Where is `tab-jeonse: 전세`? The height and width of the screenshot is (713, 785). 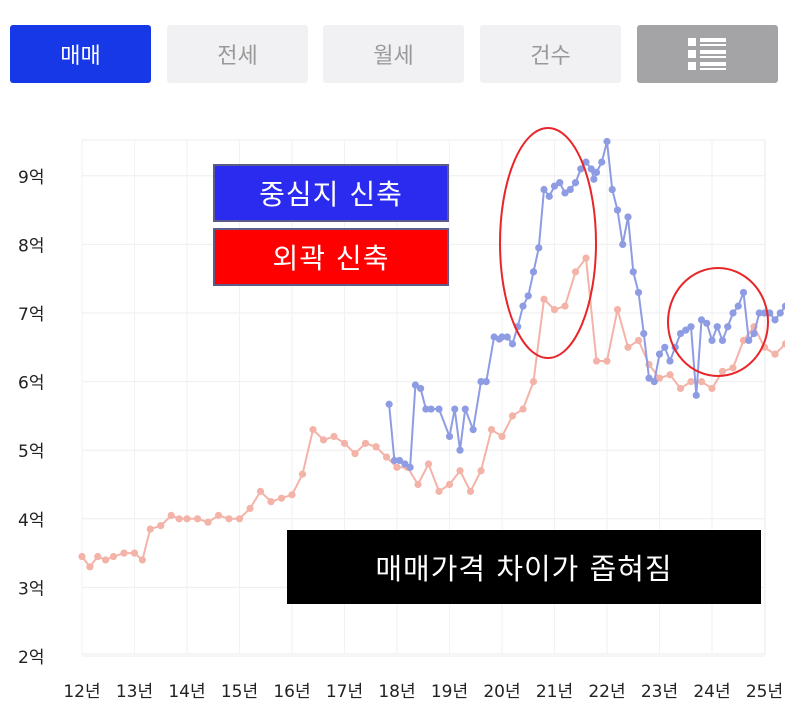 tab-jeonse: 전세 is located at coordinates (237, 54).